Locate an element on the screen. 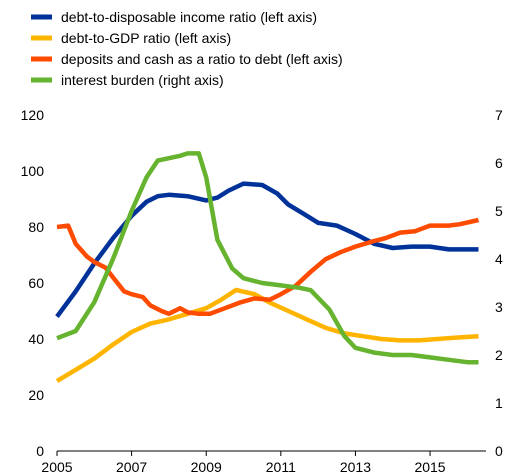 This screenshot has width=506, height=474. legend-item: interest burden (right axis) is located at coordinates (127, 80).